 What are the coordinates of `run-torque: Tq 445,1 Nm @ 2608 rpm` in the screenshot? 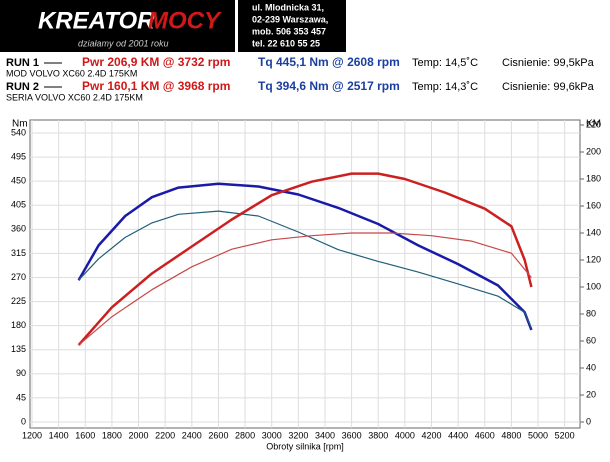 It's located at (329, 62).